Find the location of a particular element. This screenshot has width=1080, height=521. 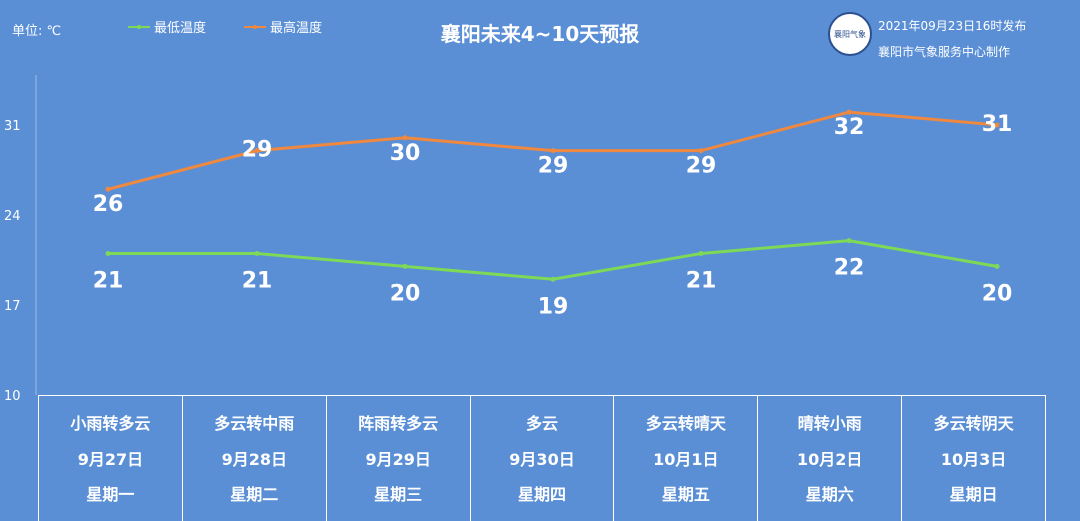

date-text: 9月30日 is located at coordinates (542, 459).